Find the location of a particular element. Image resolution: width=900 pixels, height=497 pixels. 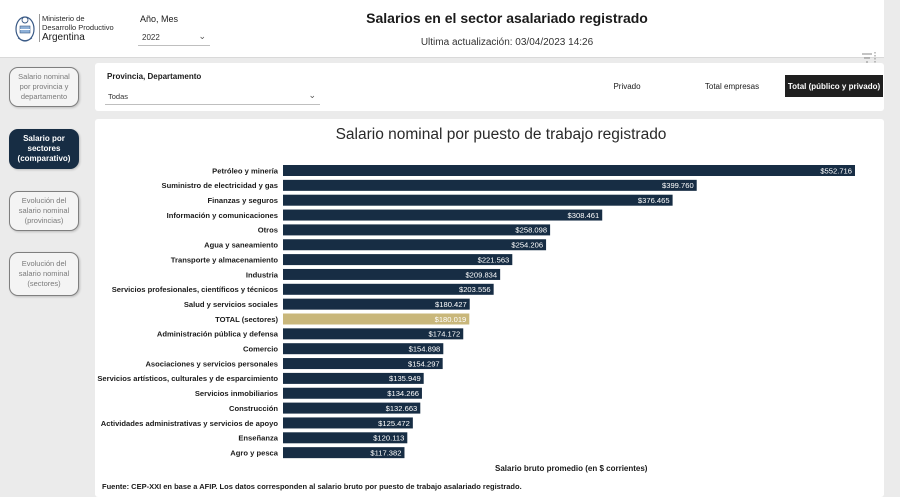

category-label: Salud y servicios sociales is located at coordinates (231, 304).